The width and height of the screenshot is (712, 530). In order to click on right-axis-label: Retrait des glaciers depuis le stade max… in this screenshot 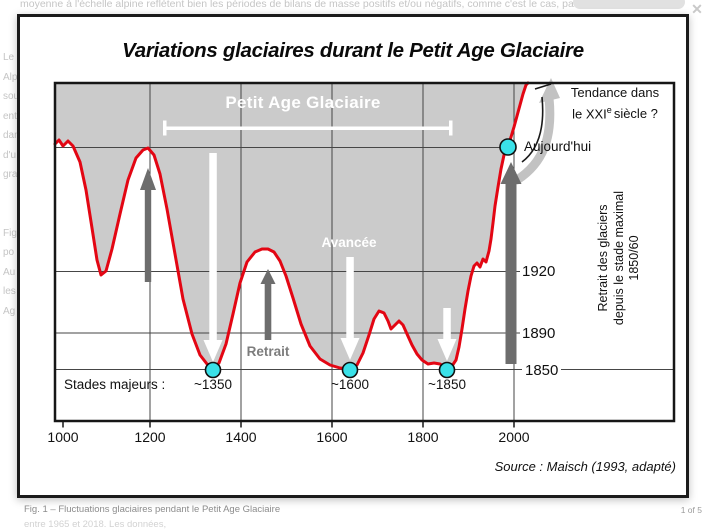, I will do `click(620, 258)`.